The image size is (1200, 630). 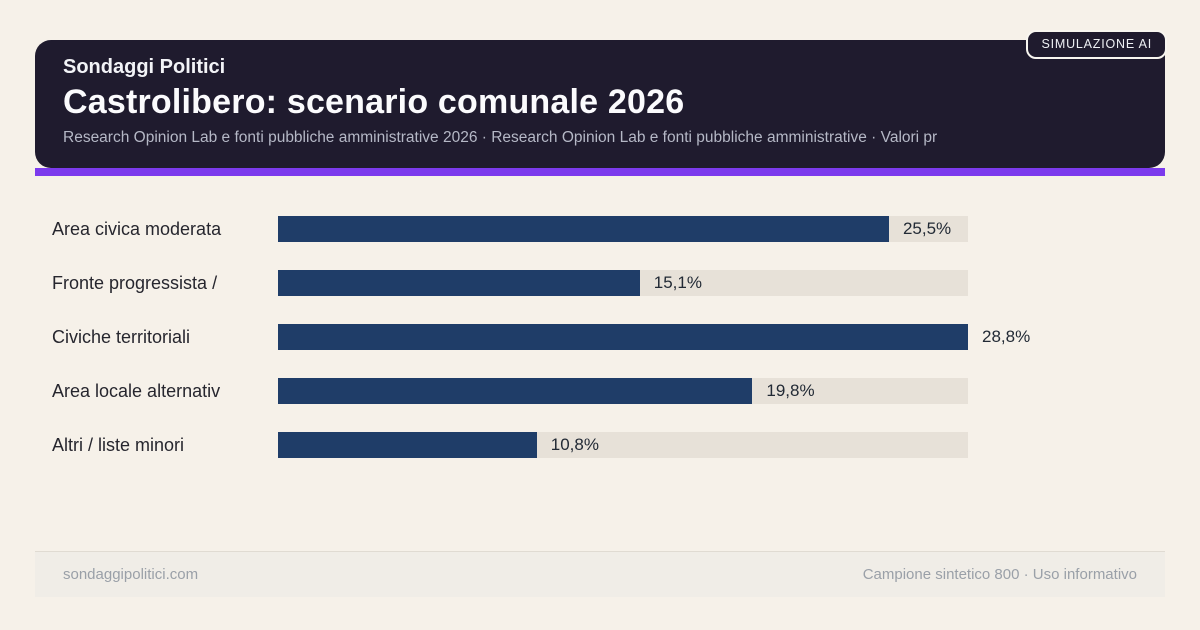 What do you see at coordinates (144, 67) in the screenshot?
I see `header-kicker: Sondaggi Politici` at bounding box center [144, 67].